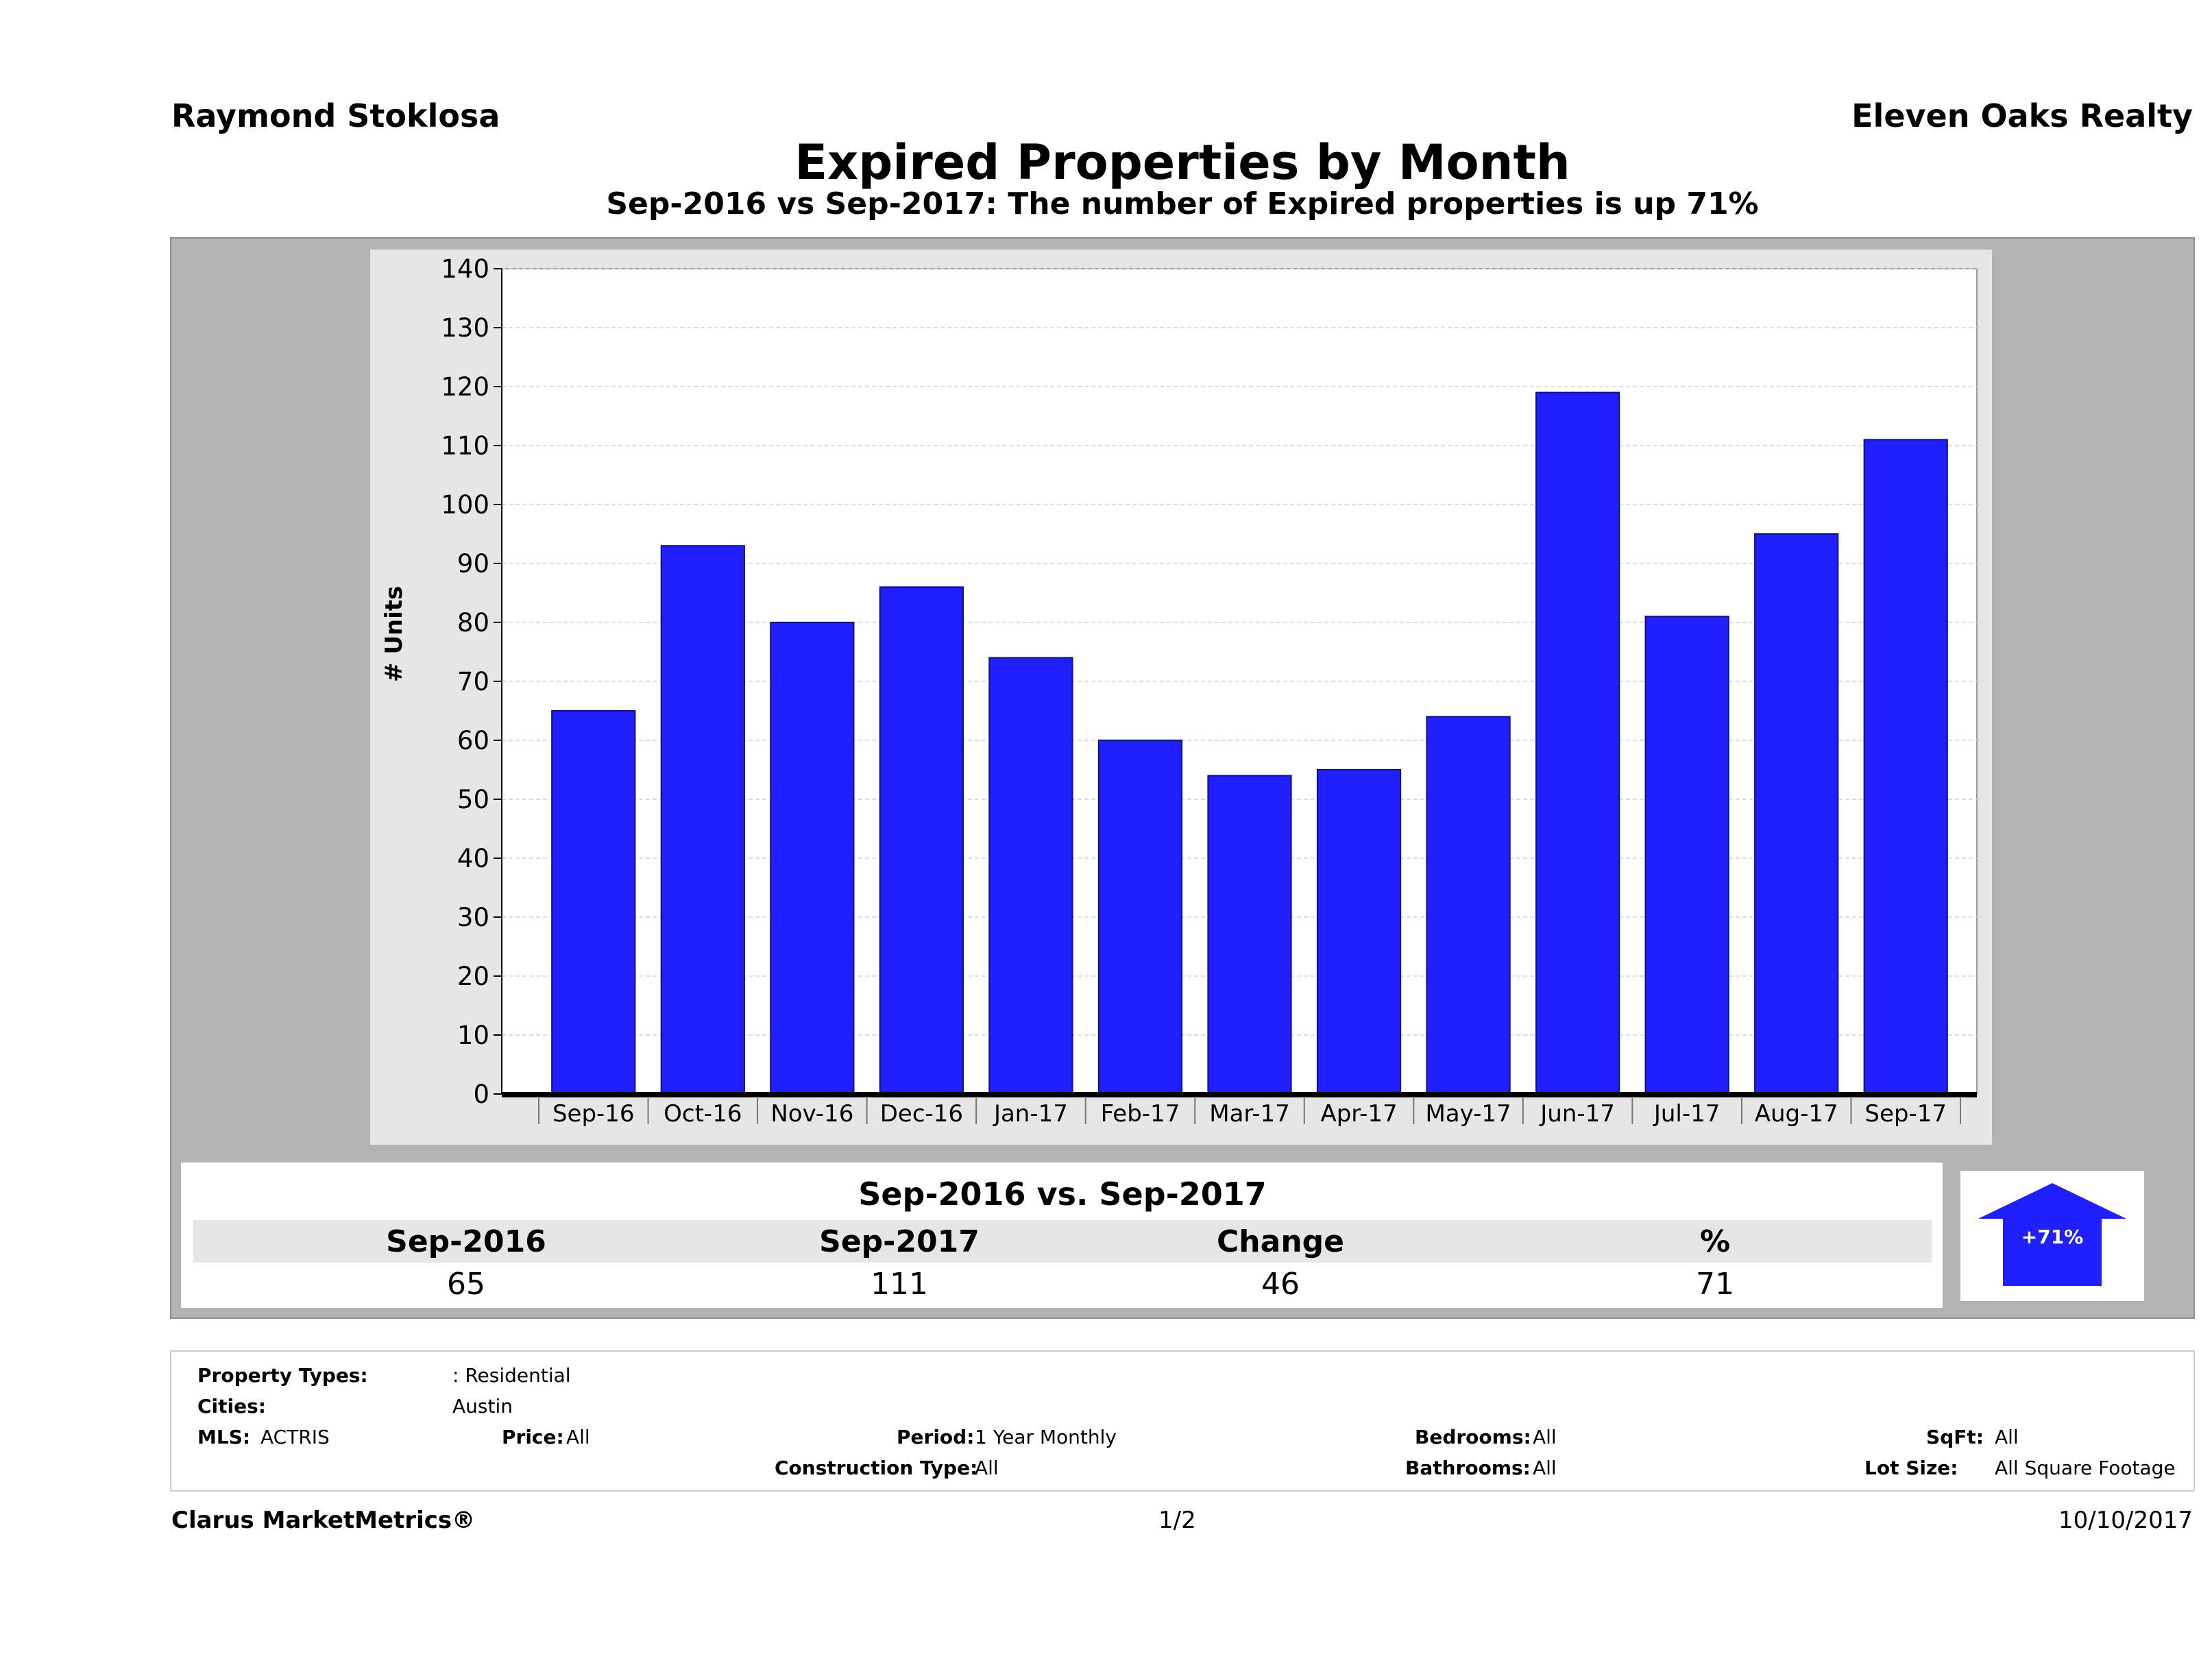  I want to click on period-label: Period:, so click(936, 1437).